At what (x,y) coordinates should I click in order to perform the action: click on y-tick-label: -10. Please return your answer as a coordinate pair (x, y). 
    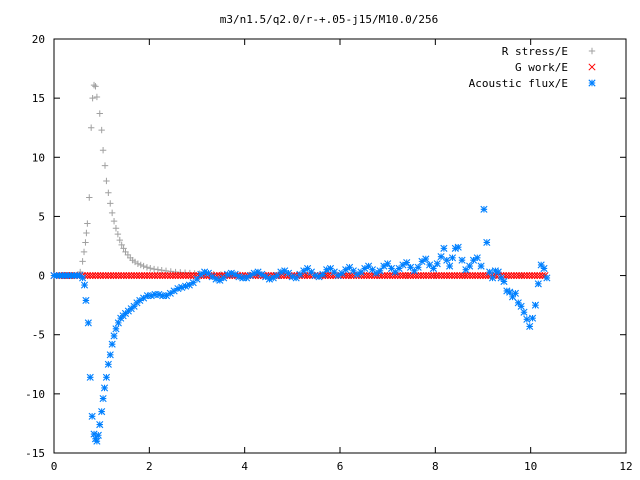
    Looking at the image, I should click on (35, 394).